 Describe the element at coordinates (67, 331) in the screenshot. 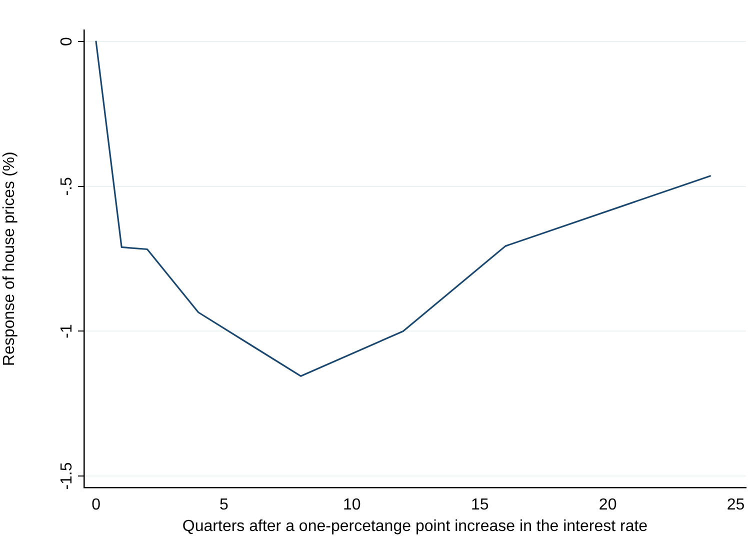

I see `y-tick-label: -1` at that location.